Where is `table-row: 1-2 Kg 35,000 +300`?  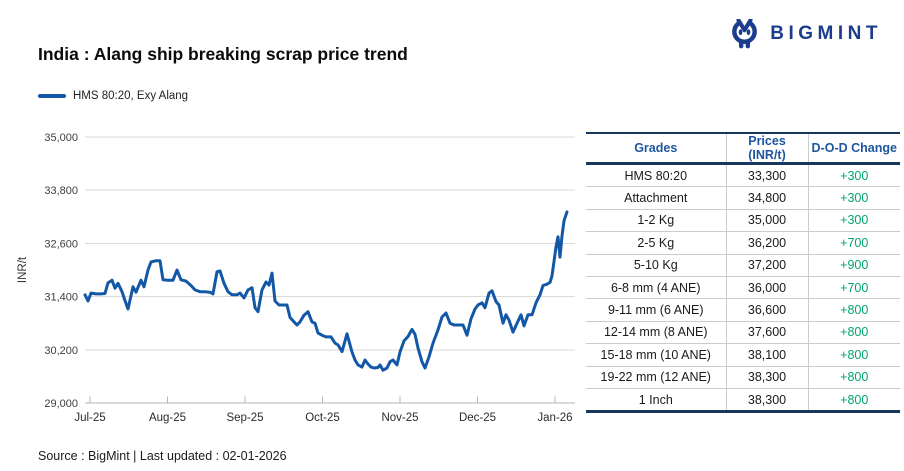
table-row: 1-2 Kg 35,000 +300 is located at coordinates (743, 221).